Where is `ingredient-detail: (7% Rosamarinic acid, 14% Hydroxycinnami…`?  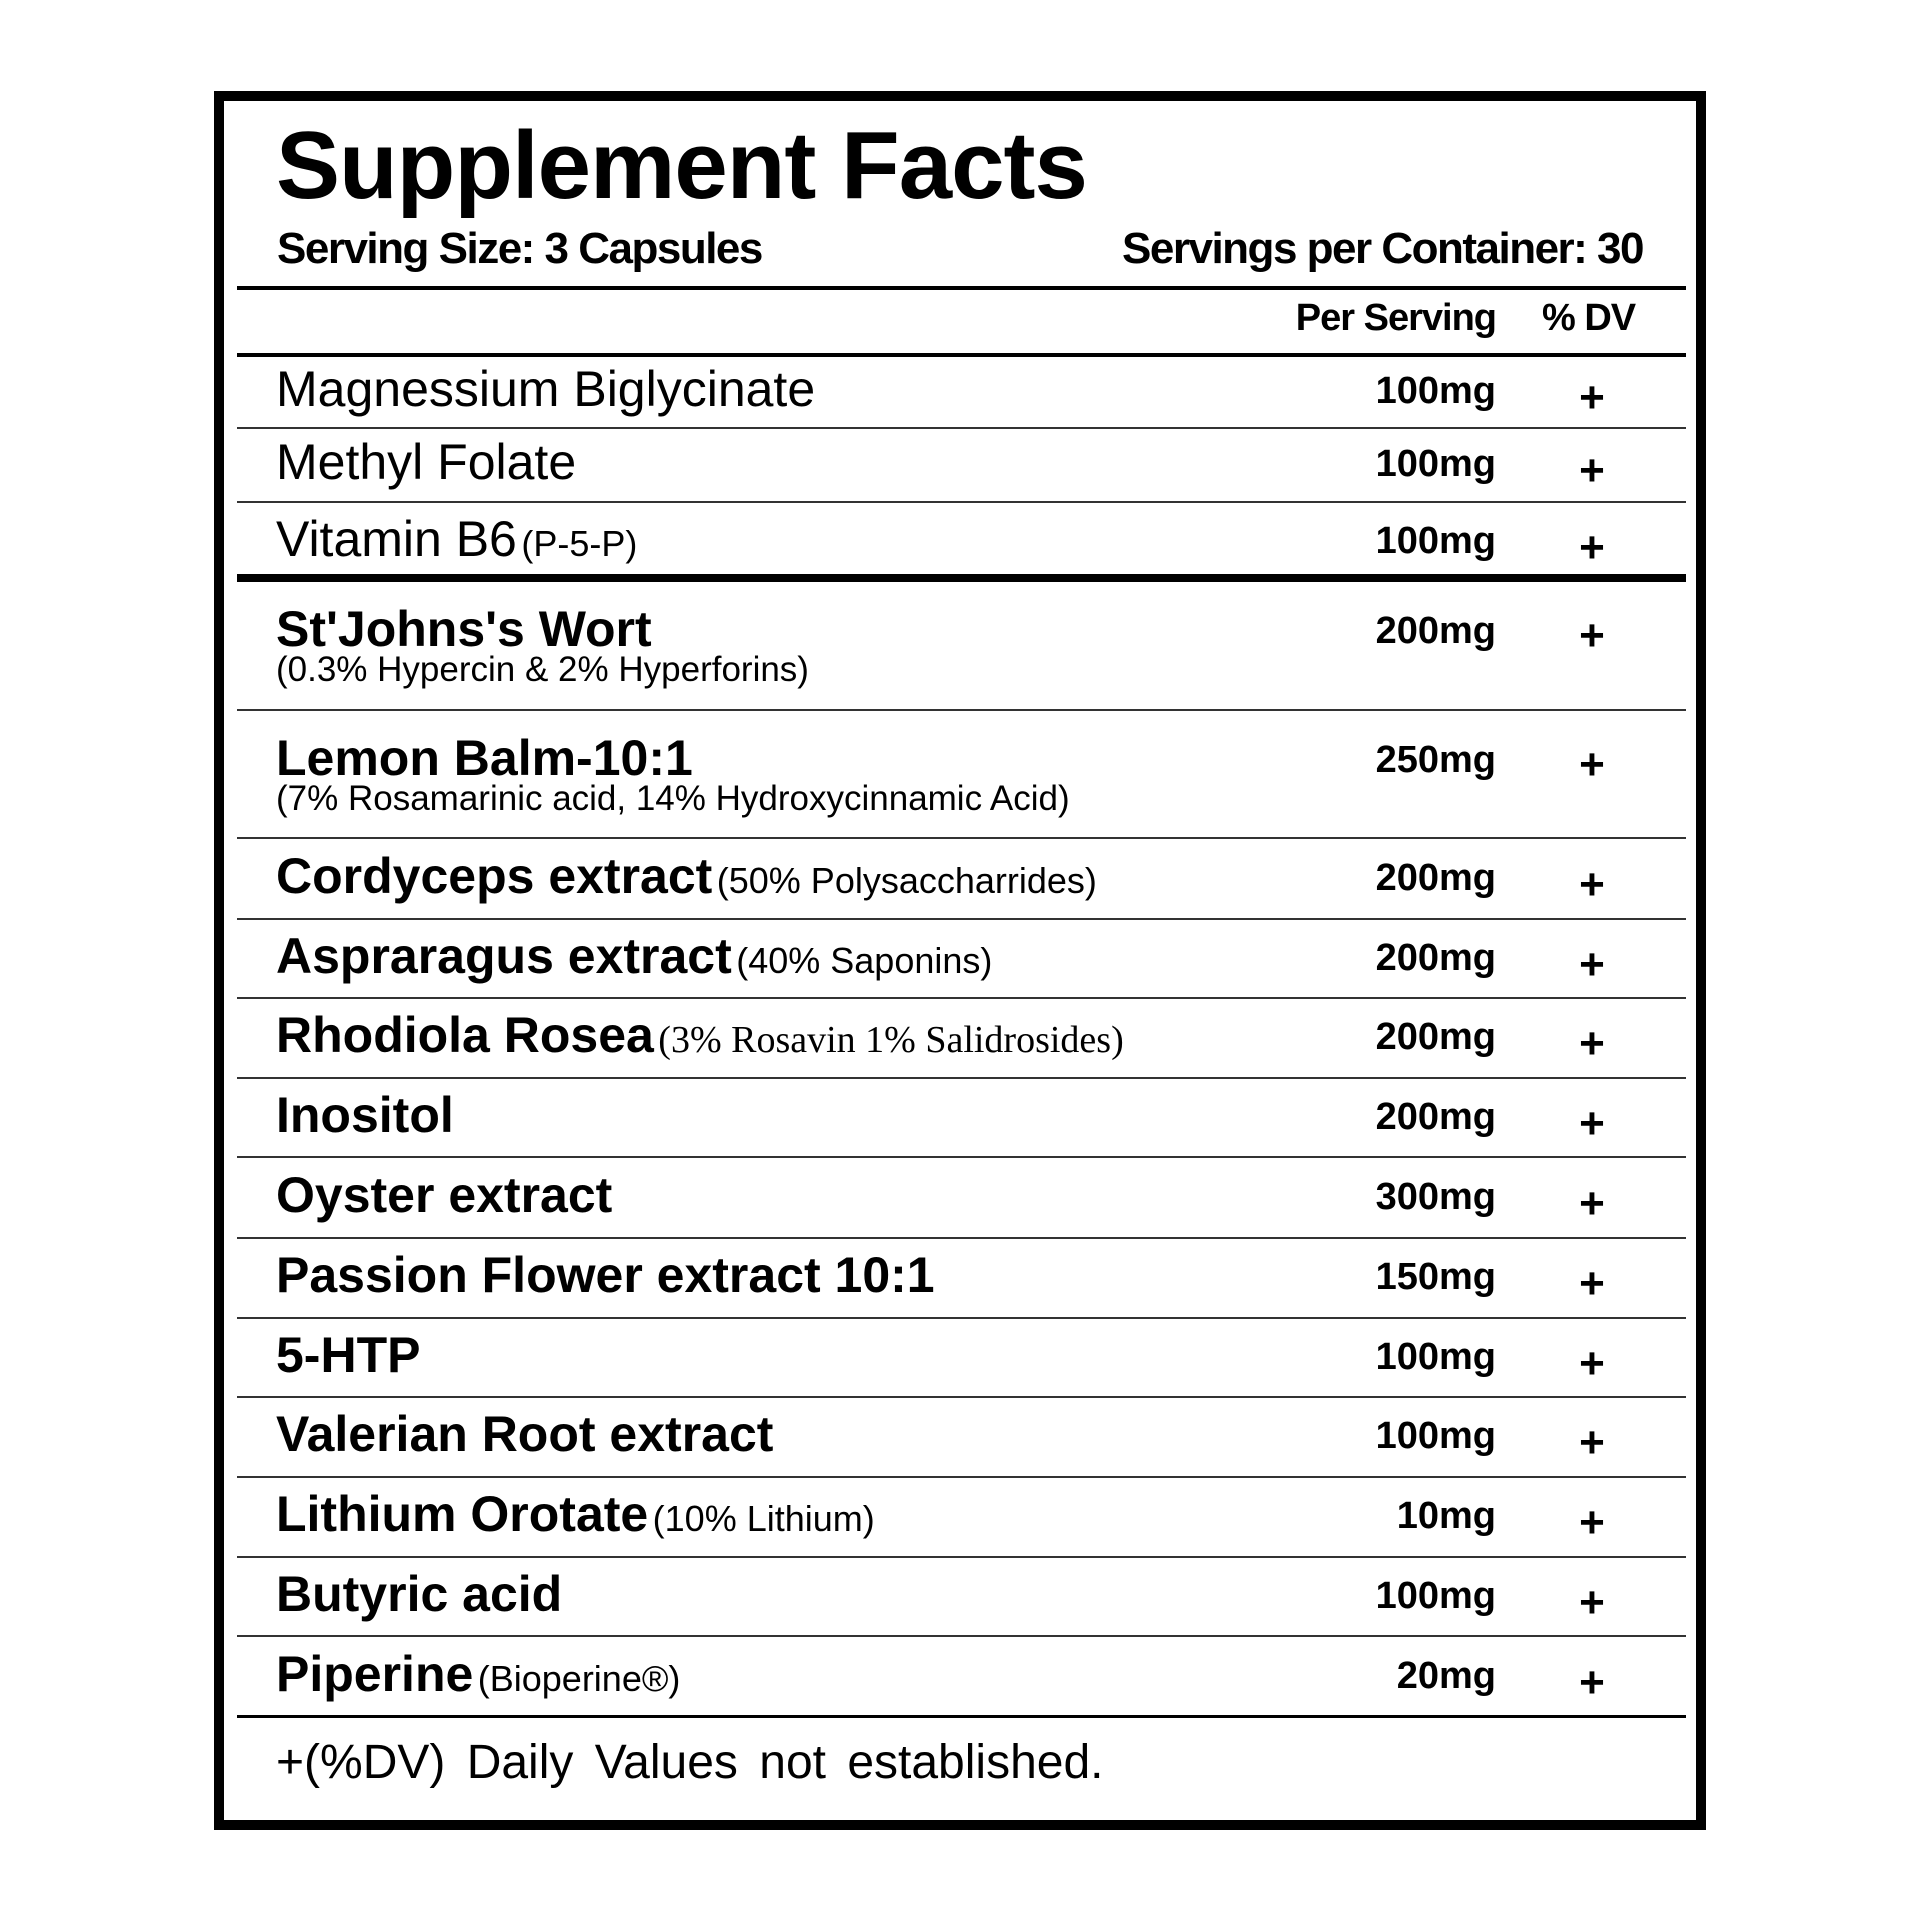 ingredient-detail: (7% Rosamarinic acid, 14% Hydroxycinnami… is located at coordinates (673, 798).